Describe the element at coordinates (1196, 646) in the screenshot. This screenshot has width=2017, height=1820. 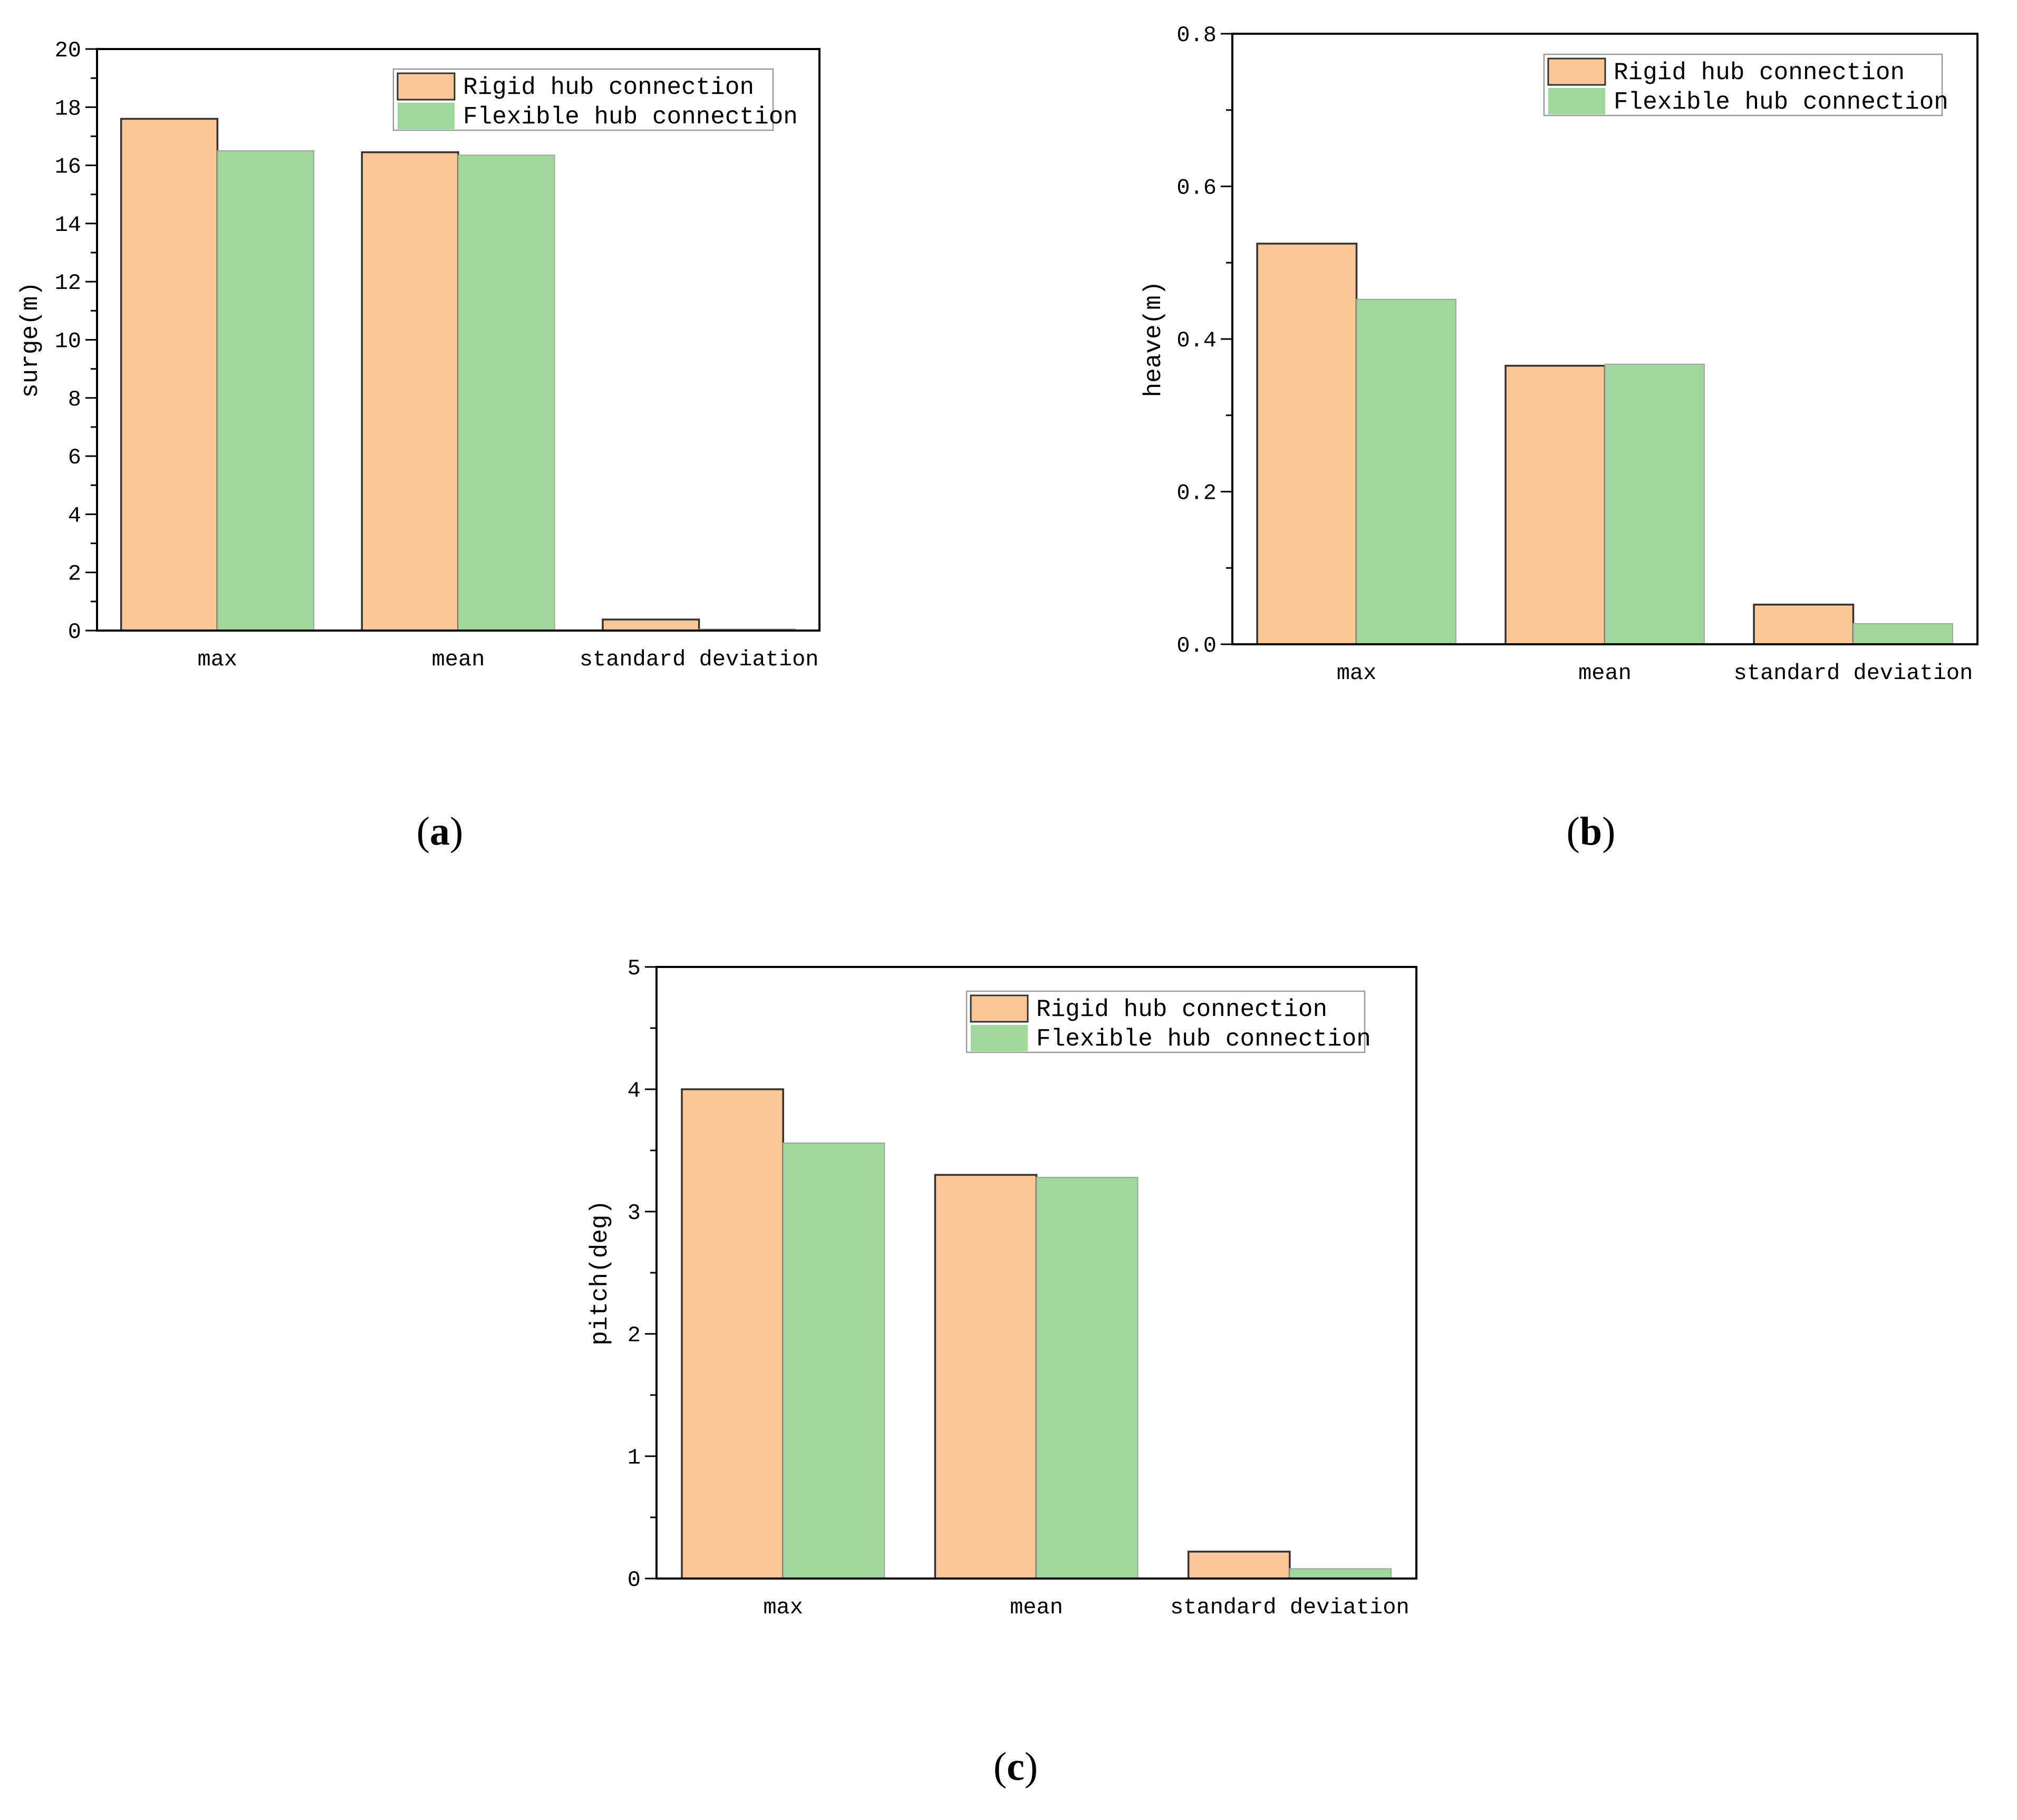
I see `y-tick-label: 0.0` at that location.